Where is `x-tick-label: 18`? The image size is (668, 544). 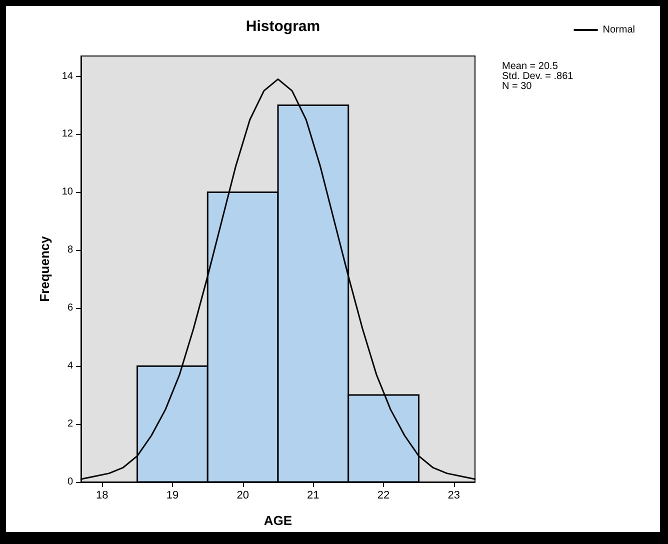 x-tick-label: 18 is located at coordinates (102, 496).